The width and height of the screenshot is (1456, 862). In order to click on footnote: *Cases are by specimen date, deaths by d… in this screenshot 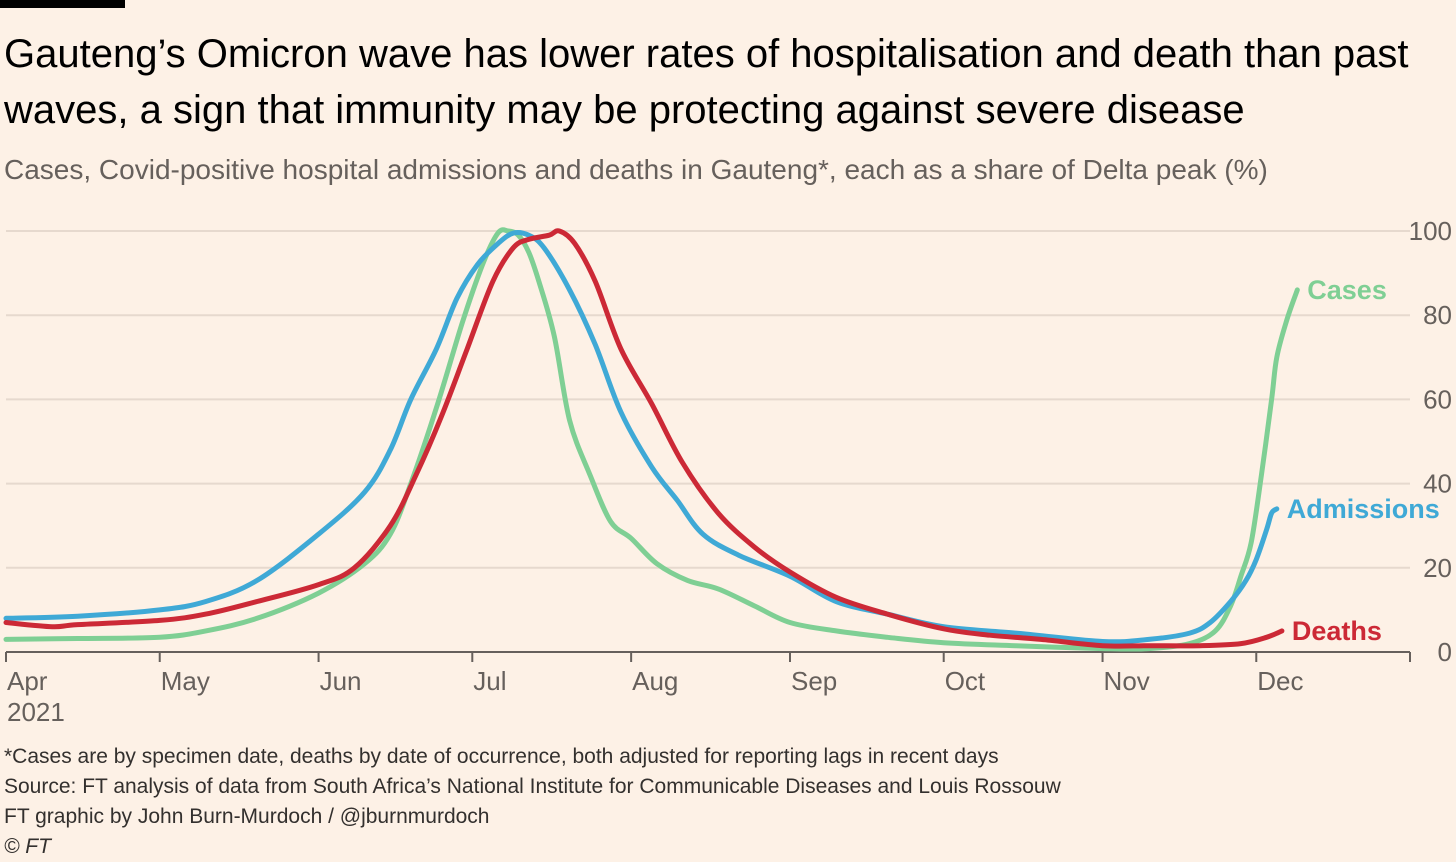, I will do `click(501, 756)`.